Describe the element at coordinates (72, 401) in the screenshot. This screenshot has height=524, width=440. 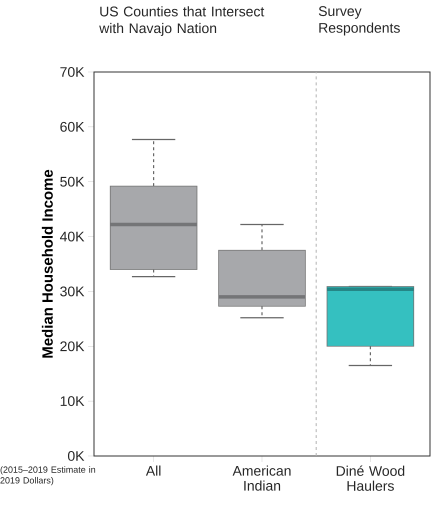
I see `y-tick-label: 10K` at that location.